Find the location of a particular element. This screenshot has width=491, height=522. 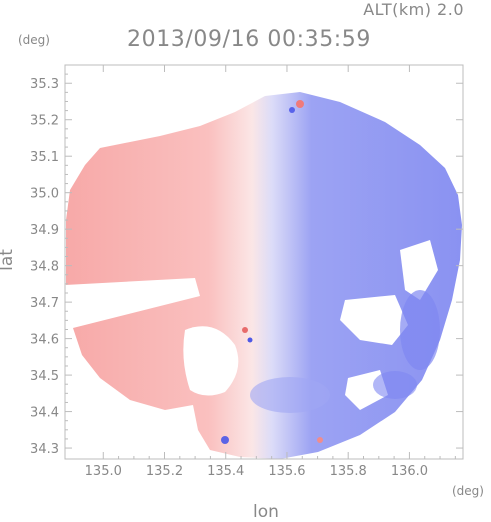

y-tick-label: 34.9 is located at coordinates (44, 230).